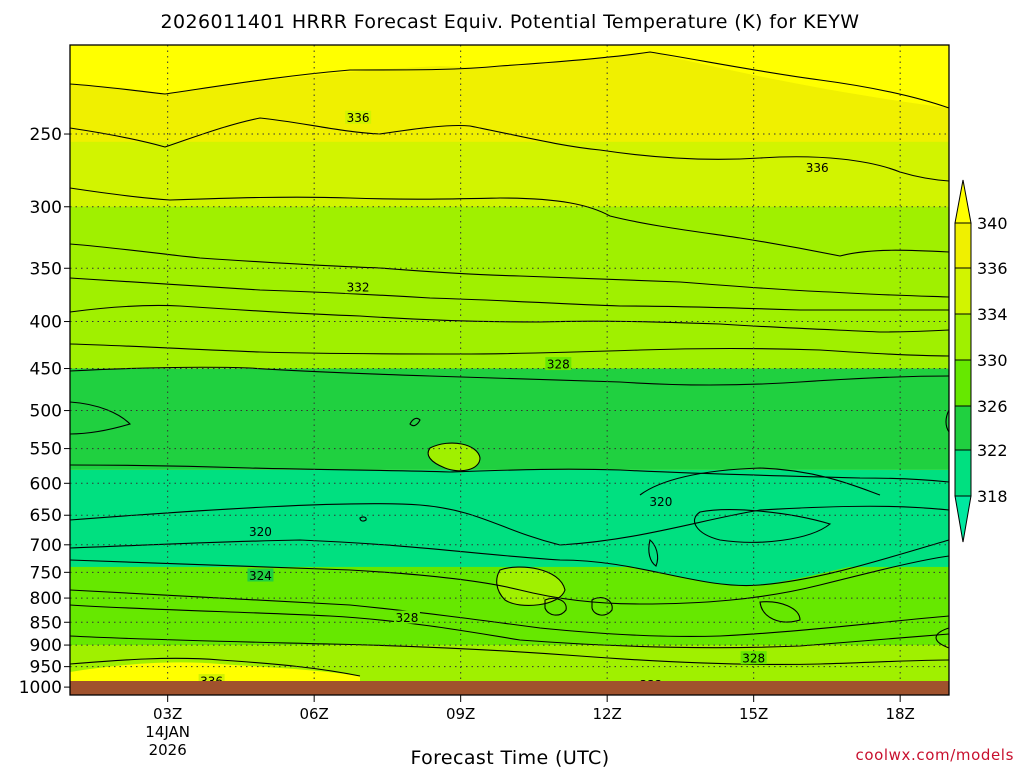 This screenshot has width=1024, height=768. What do you see at coordinates (46, 323) in the screenshot?
I see `y-tick-label: 400` at bounding box center [46, 323].